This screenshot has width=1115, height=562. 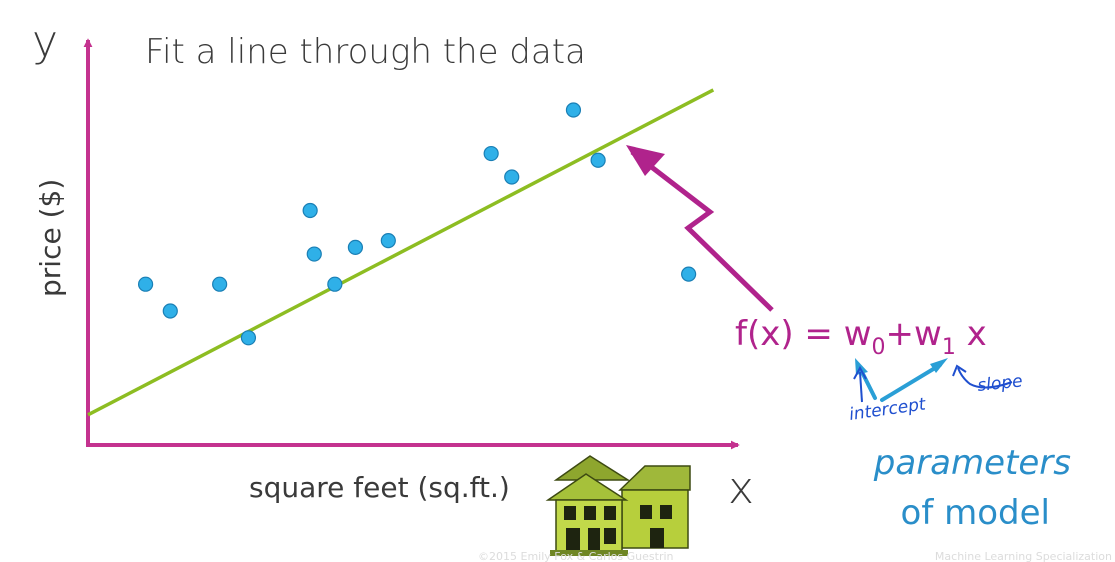 What do you see at coordinates (999, 383) in the screenshot?
I see `slope-annotation: slope` at bounding box center [999, 383].